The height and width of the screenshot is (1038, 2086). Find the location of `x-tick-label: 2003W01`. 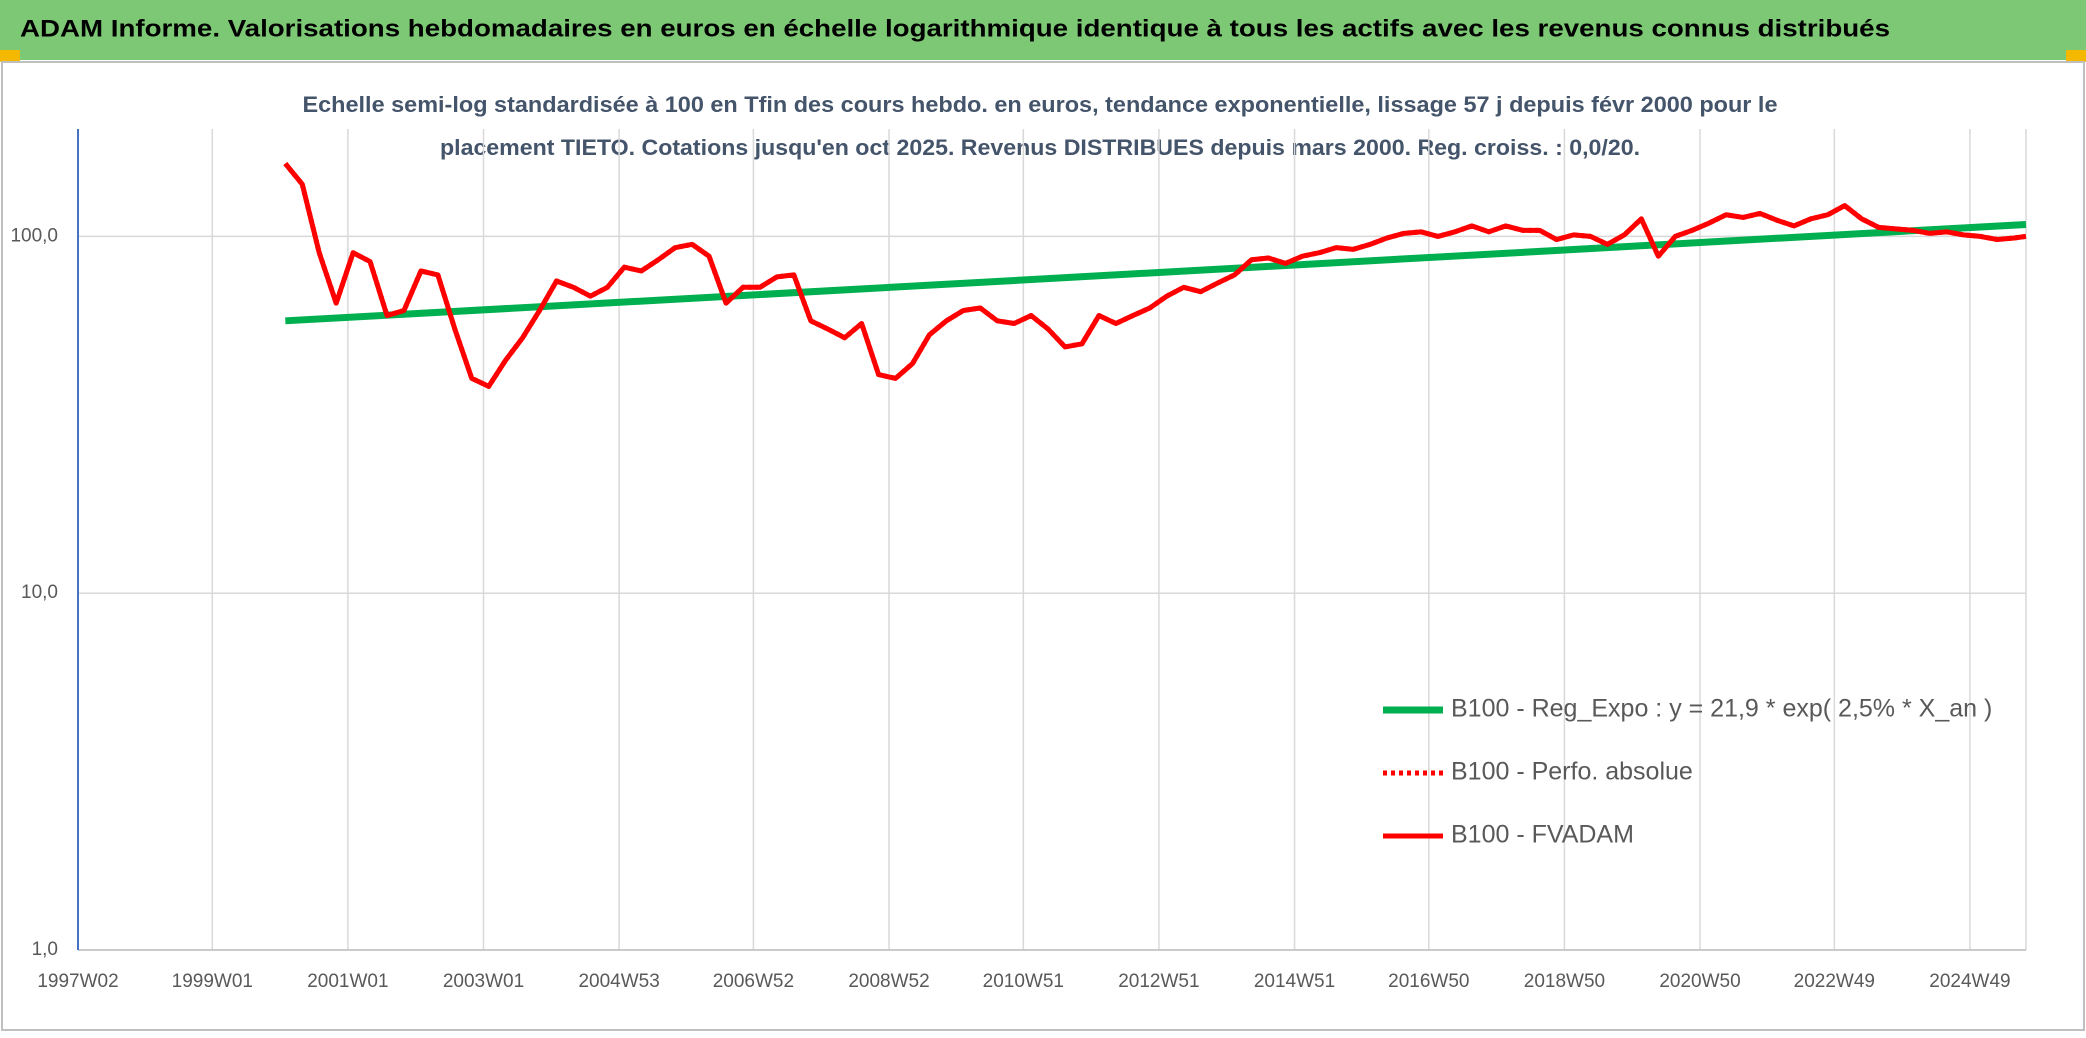

x-tick-label: 2003W01 is located at coordinates (483, 981).